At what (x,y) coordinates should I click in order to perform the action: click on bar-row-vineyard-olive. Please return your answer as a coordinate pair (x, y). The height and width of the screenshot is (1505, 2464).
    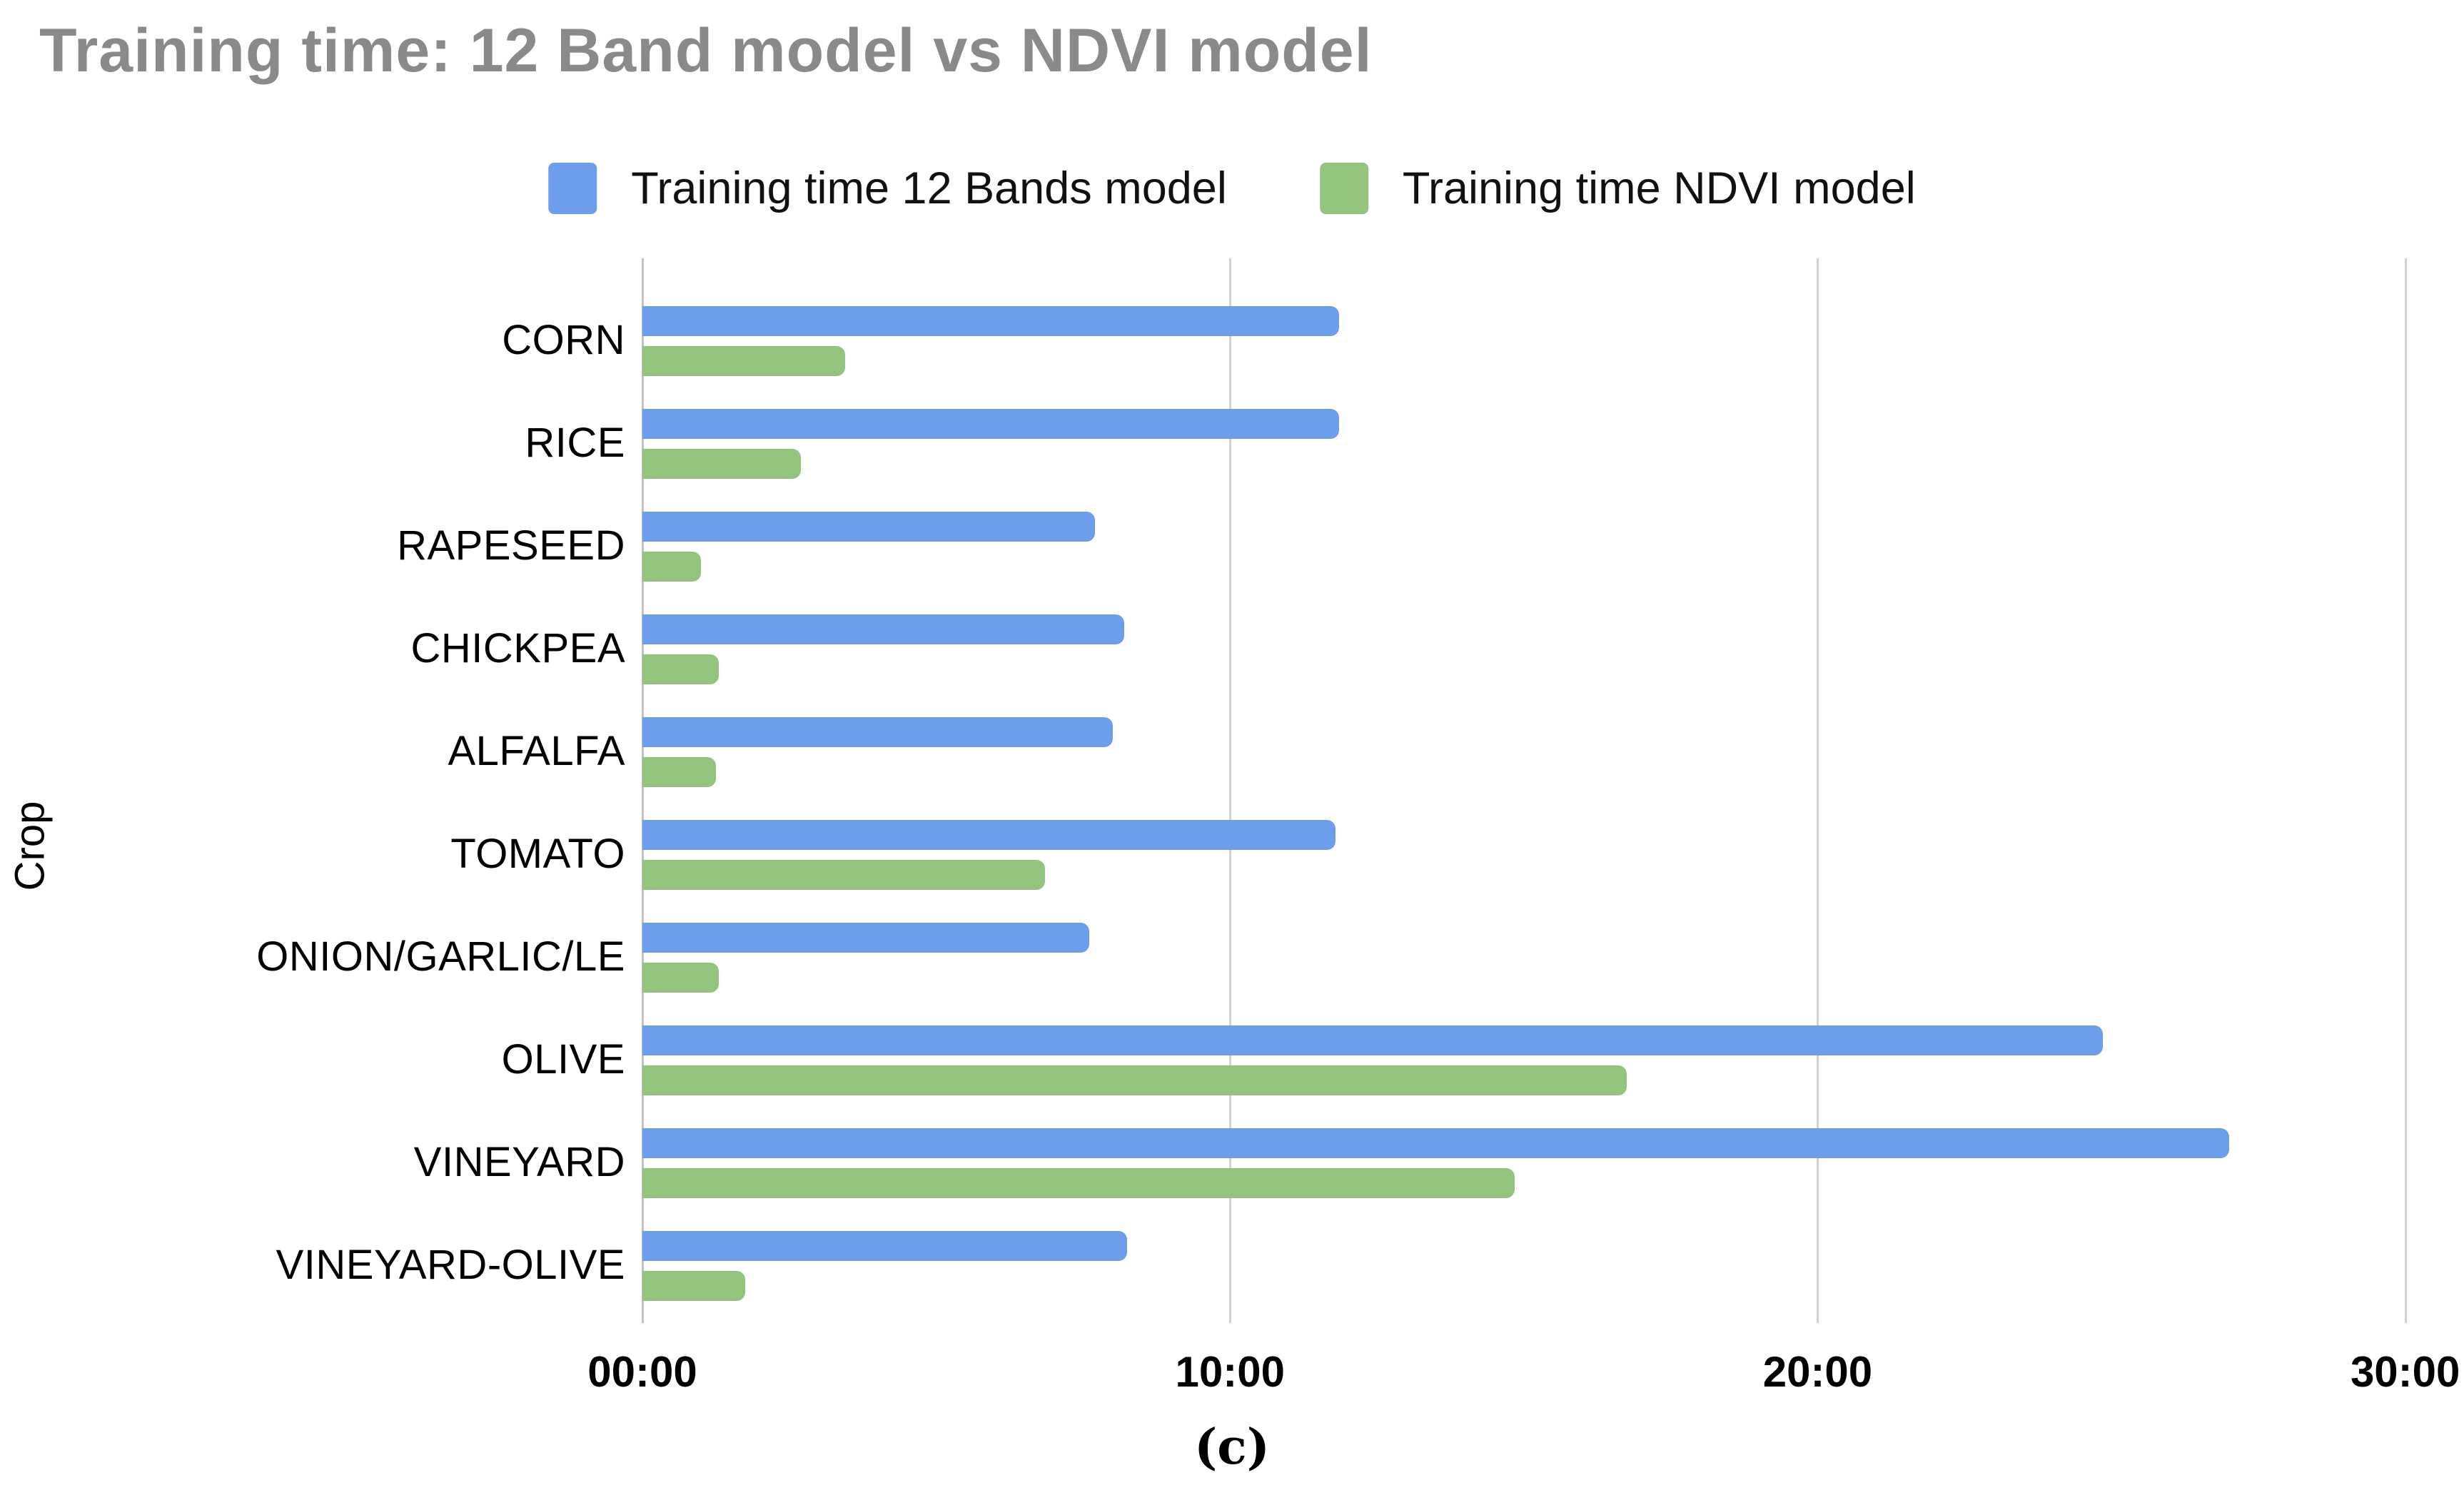
    Looking at the image, I should click on (1553, 1264).